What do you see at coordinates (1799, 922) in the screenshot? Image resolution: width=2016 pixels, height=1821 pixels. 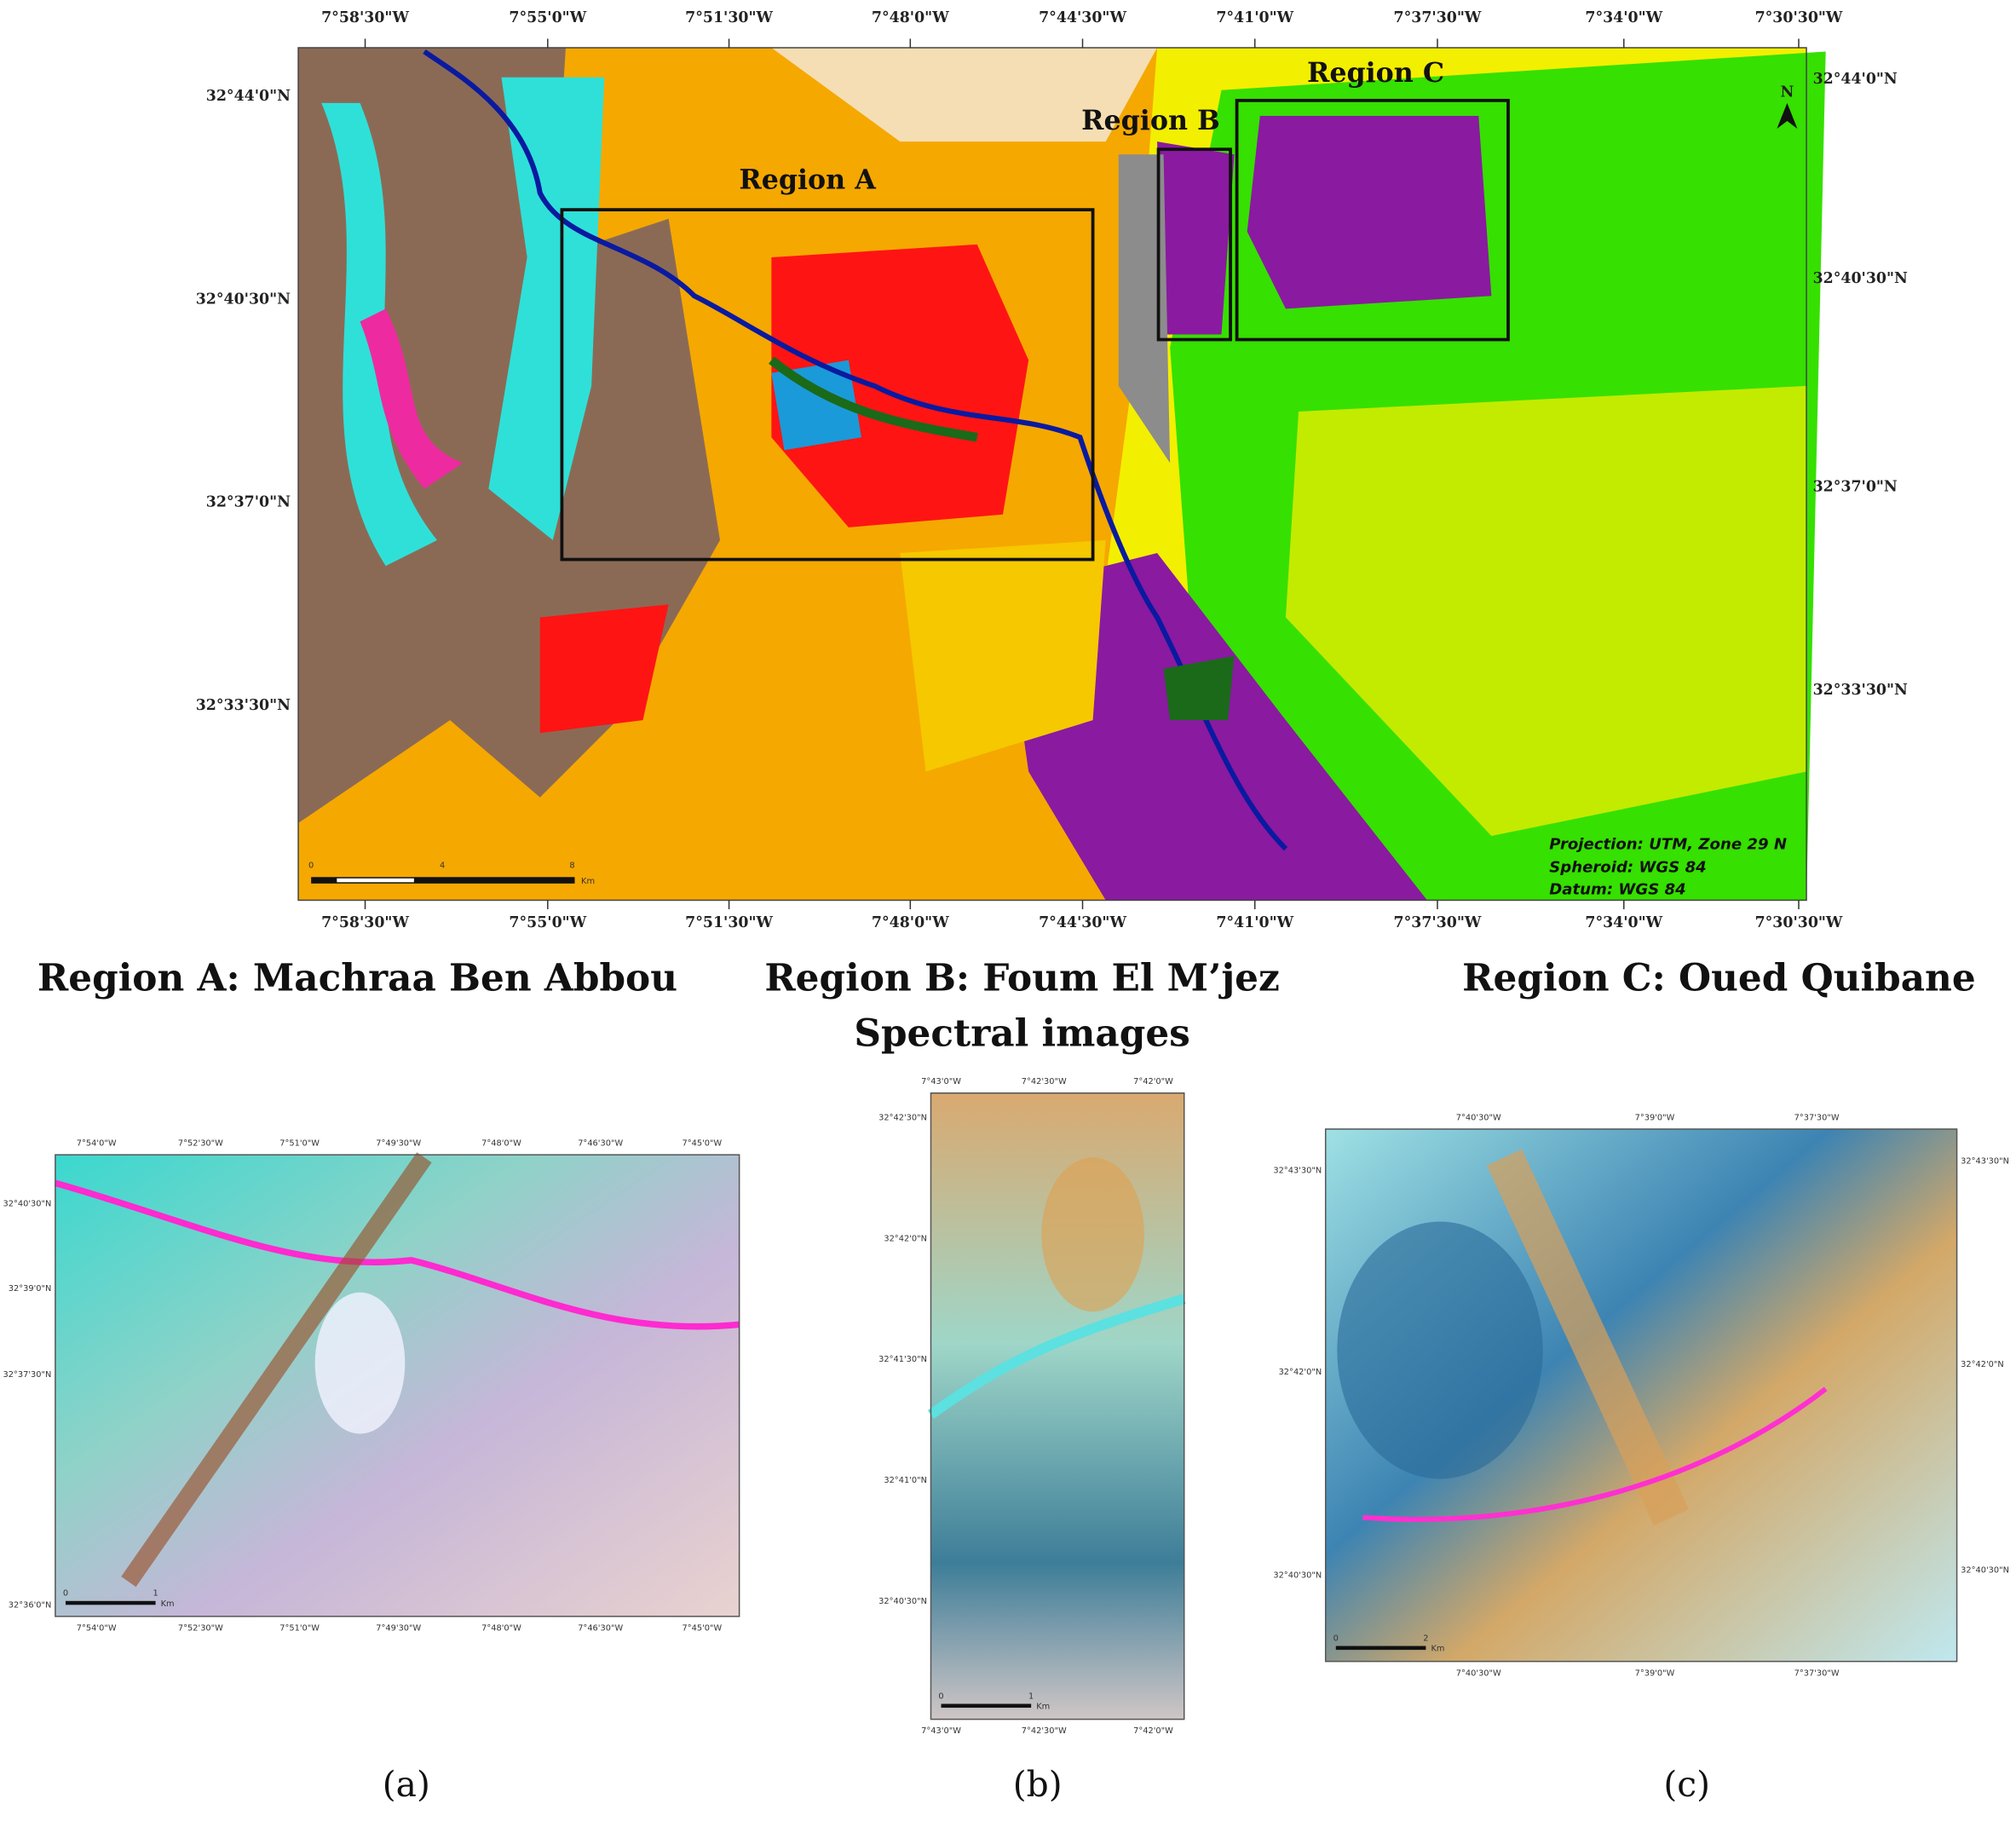 I see `bottom-lon-label: 7°30'30"W` at bounding box center [1799, 922].